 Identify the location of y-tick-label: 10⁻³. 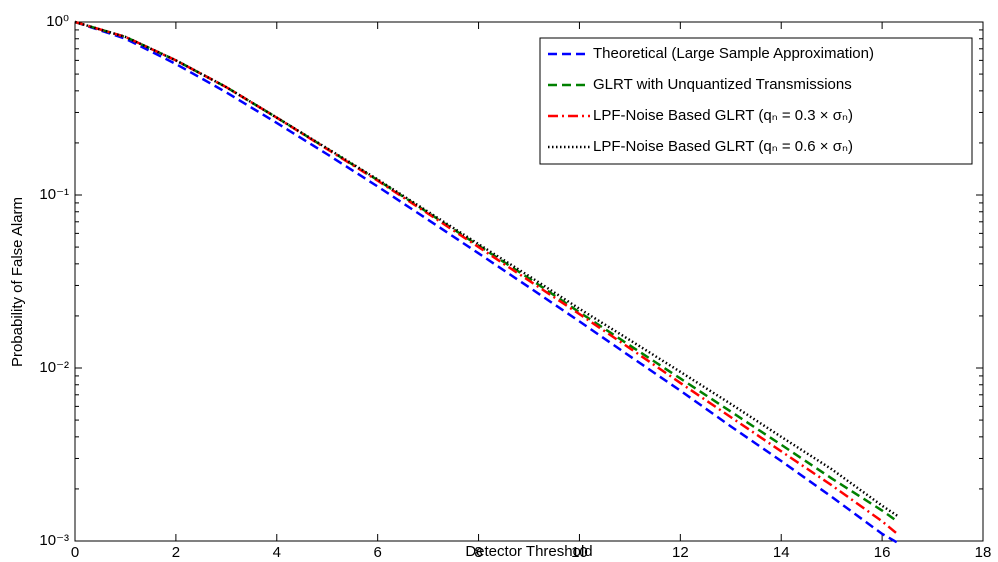
(54, 540).